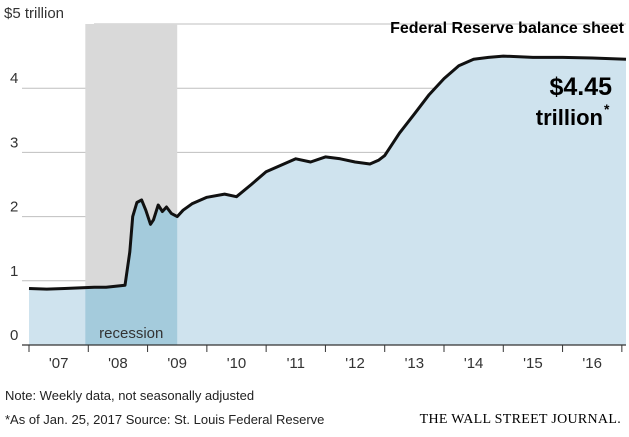 Image resolution: width=629 pixels, height=437 pixels. What do you see at coordinates (177, 363) in the screenshot?
I see `x-tick-label: '09` at bounding box center [177, 363].